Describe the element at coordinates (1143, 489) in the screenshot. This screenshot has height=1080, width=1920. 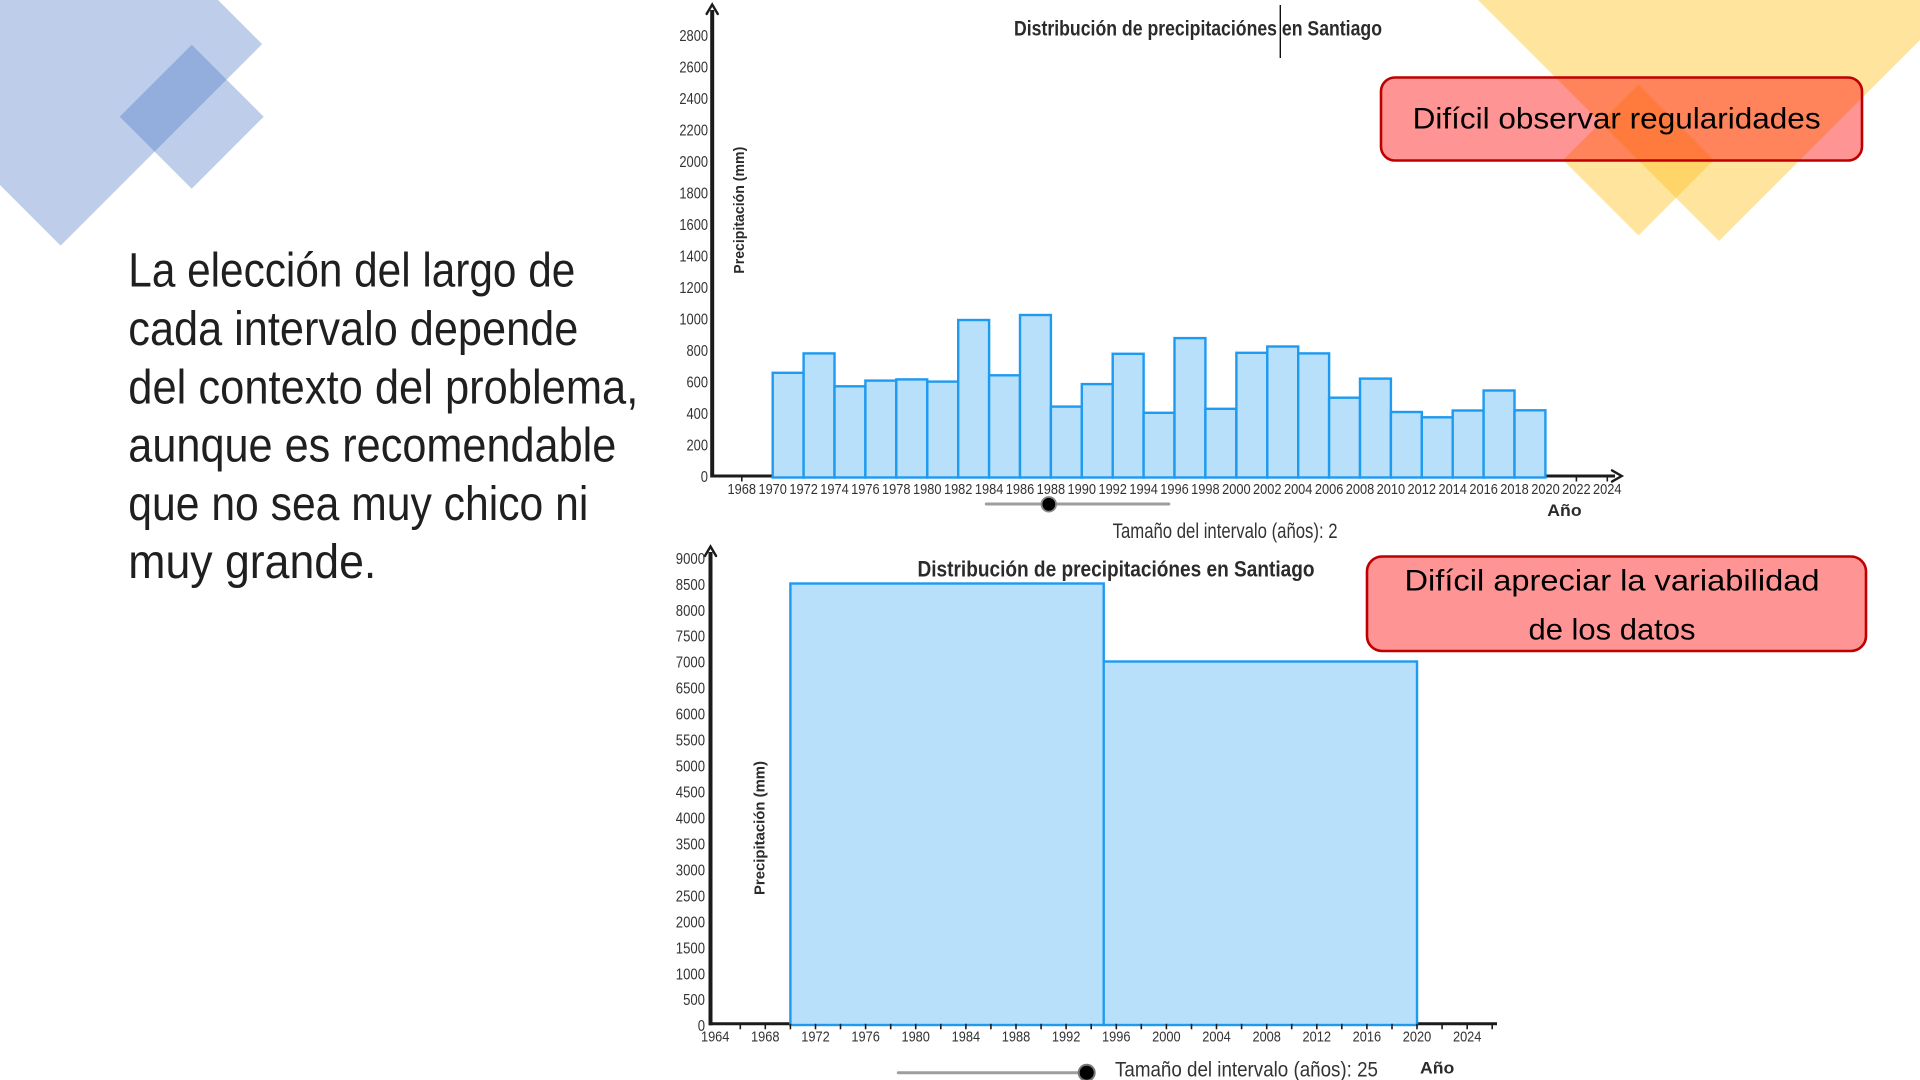
I see `svg-text: 1994` at that location.